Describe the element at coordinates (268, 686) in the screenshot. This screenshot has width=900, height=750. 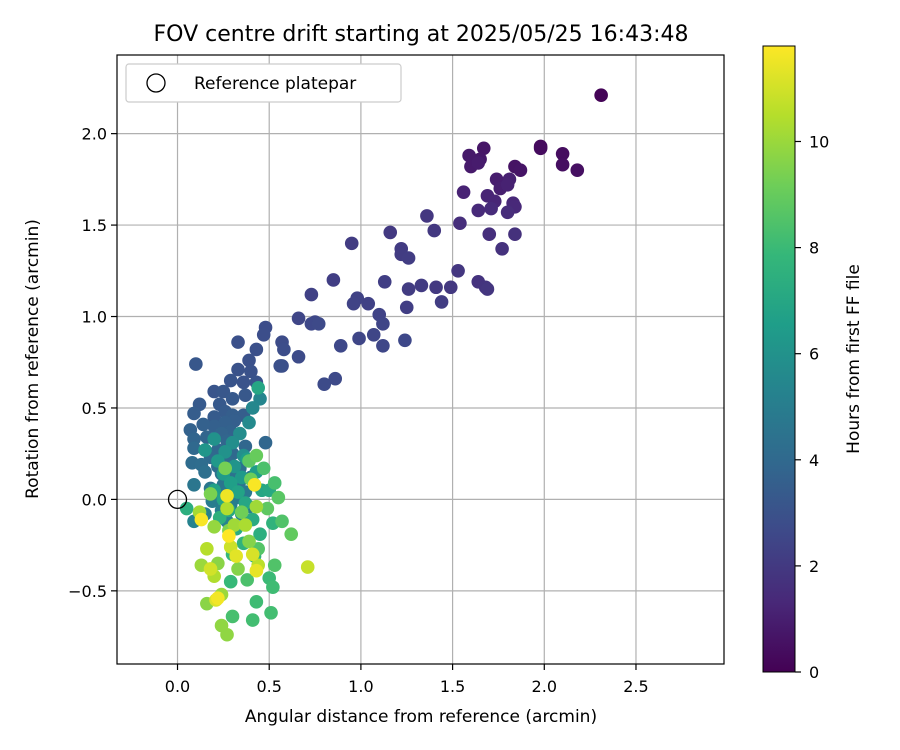
I see `x-tick-label: 0.5` at that location.